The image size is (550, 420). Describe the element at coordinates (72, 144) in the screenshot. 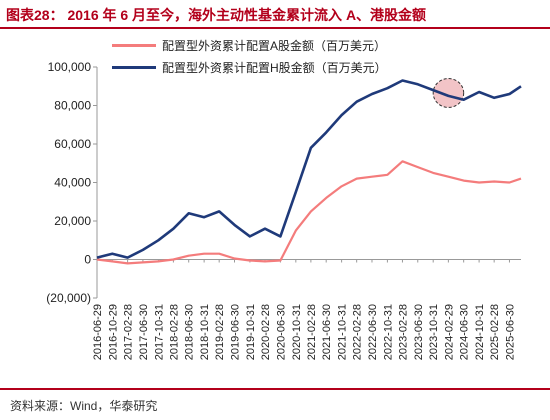

I see `y-tick-label: 60,000` at that location.